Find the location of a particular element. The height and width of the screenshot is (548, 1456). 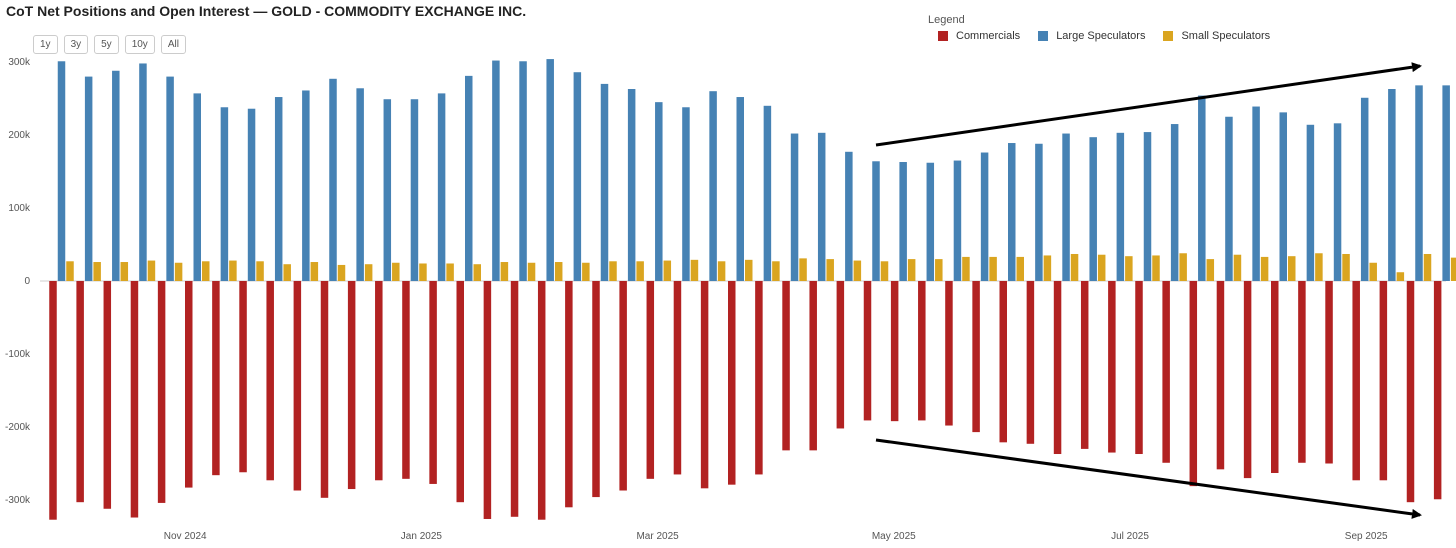

range-button-5y: 5y is located at coordinates (106, 44).